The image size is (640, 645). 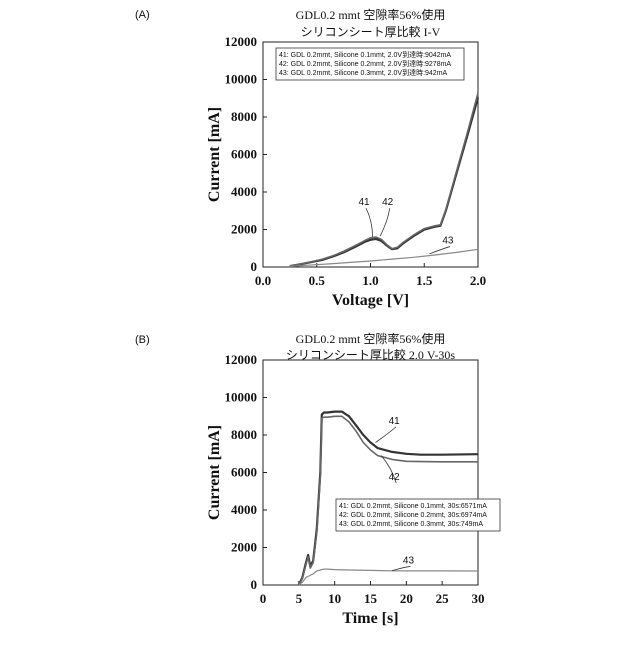 I want to click on x-axis-label: Time [s], so click(x=370, y=618).